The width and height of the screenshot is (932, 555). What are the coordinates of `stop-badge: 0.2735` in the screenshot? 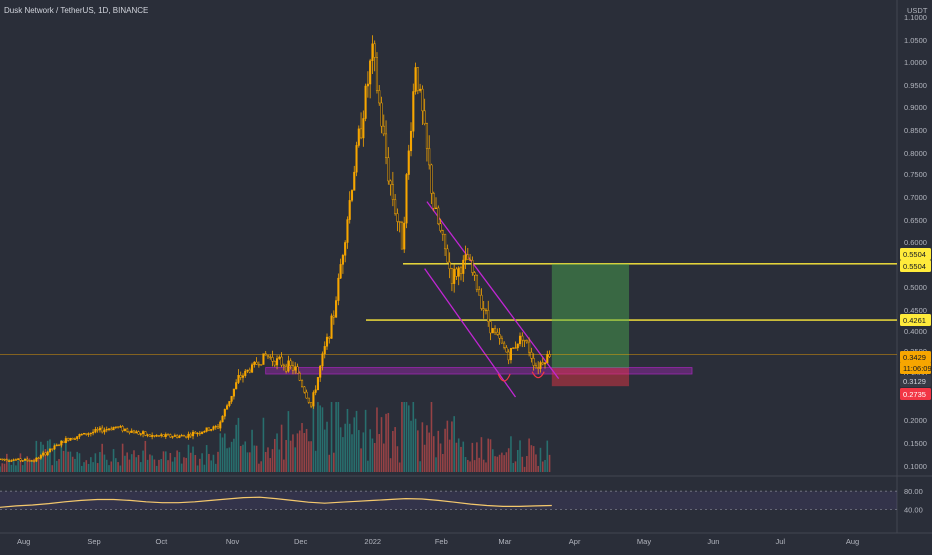 It's located at (915, 394).